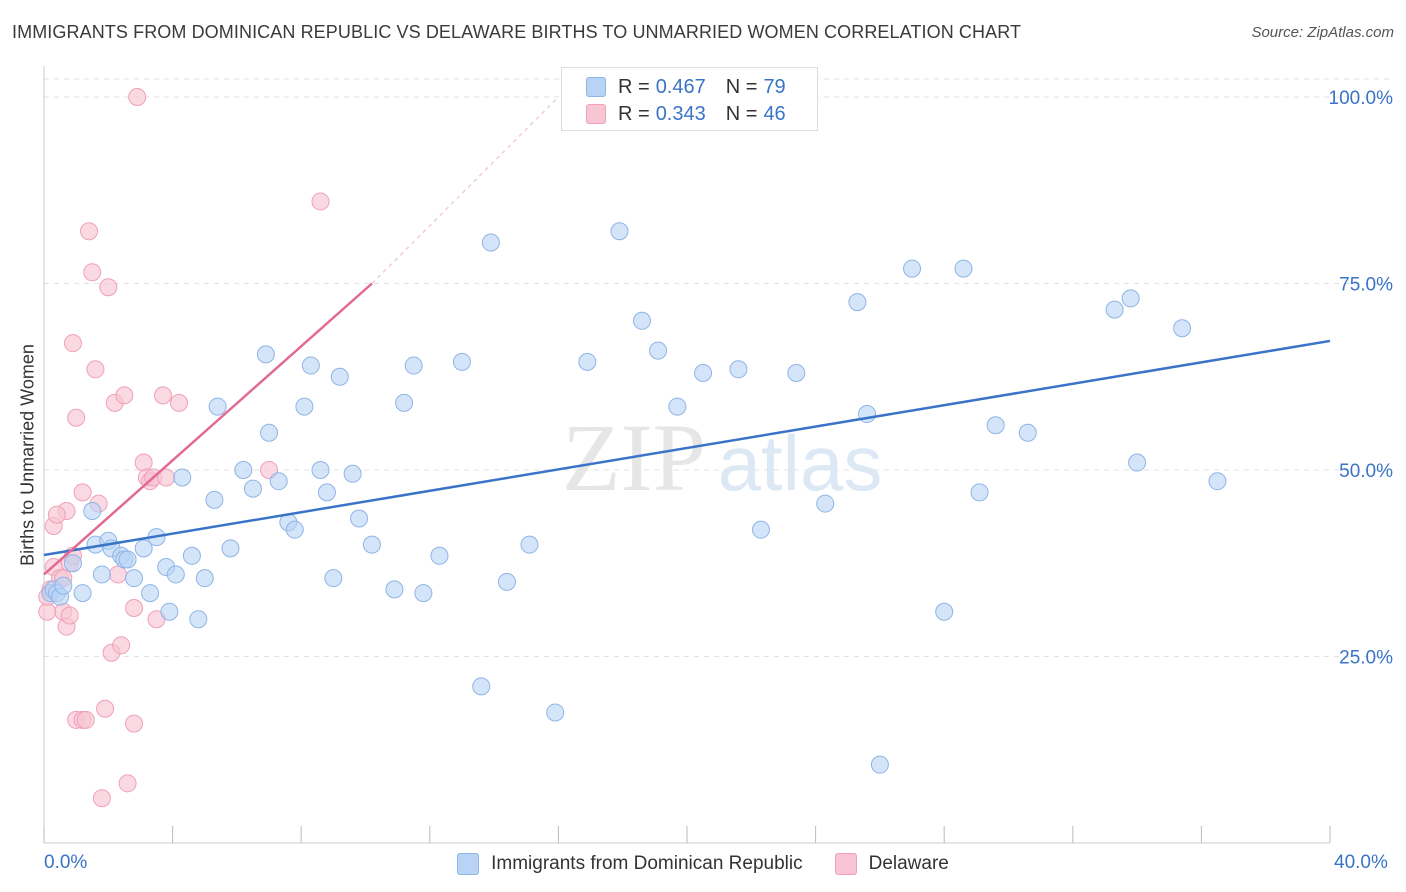 The height and width of the screenshot is (892, 1406). I want to click on legend-n-label: N =, so click(741, 86).